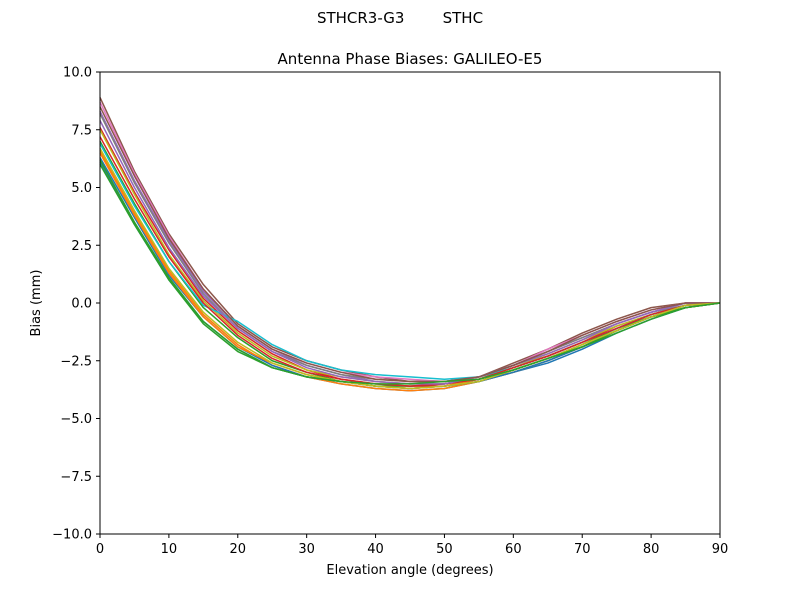 This screenshot has height=604, width=800. Describe the element at coordinates (720, 549) in the screenshot. I see `x-tick-label: 90` at that location.